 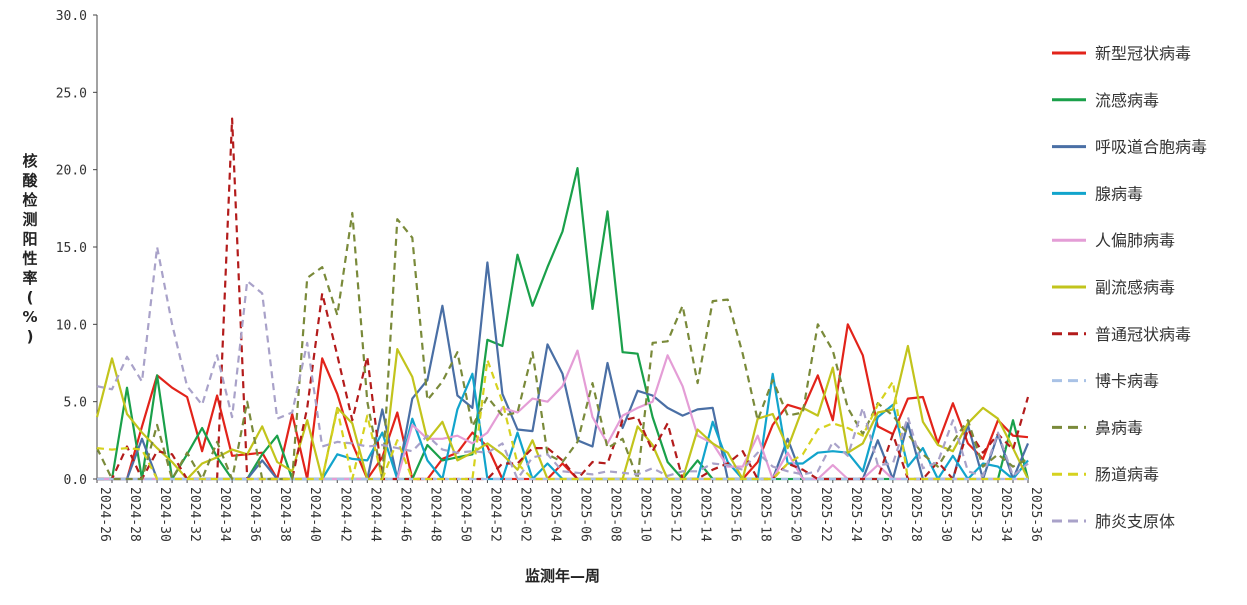 I want to click on legend-label: 呼吸道合胞病毒, so click(x=1151, y=147).